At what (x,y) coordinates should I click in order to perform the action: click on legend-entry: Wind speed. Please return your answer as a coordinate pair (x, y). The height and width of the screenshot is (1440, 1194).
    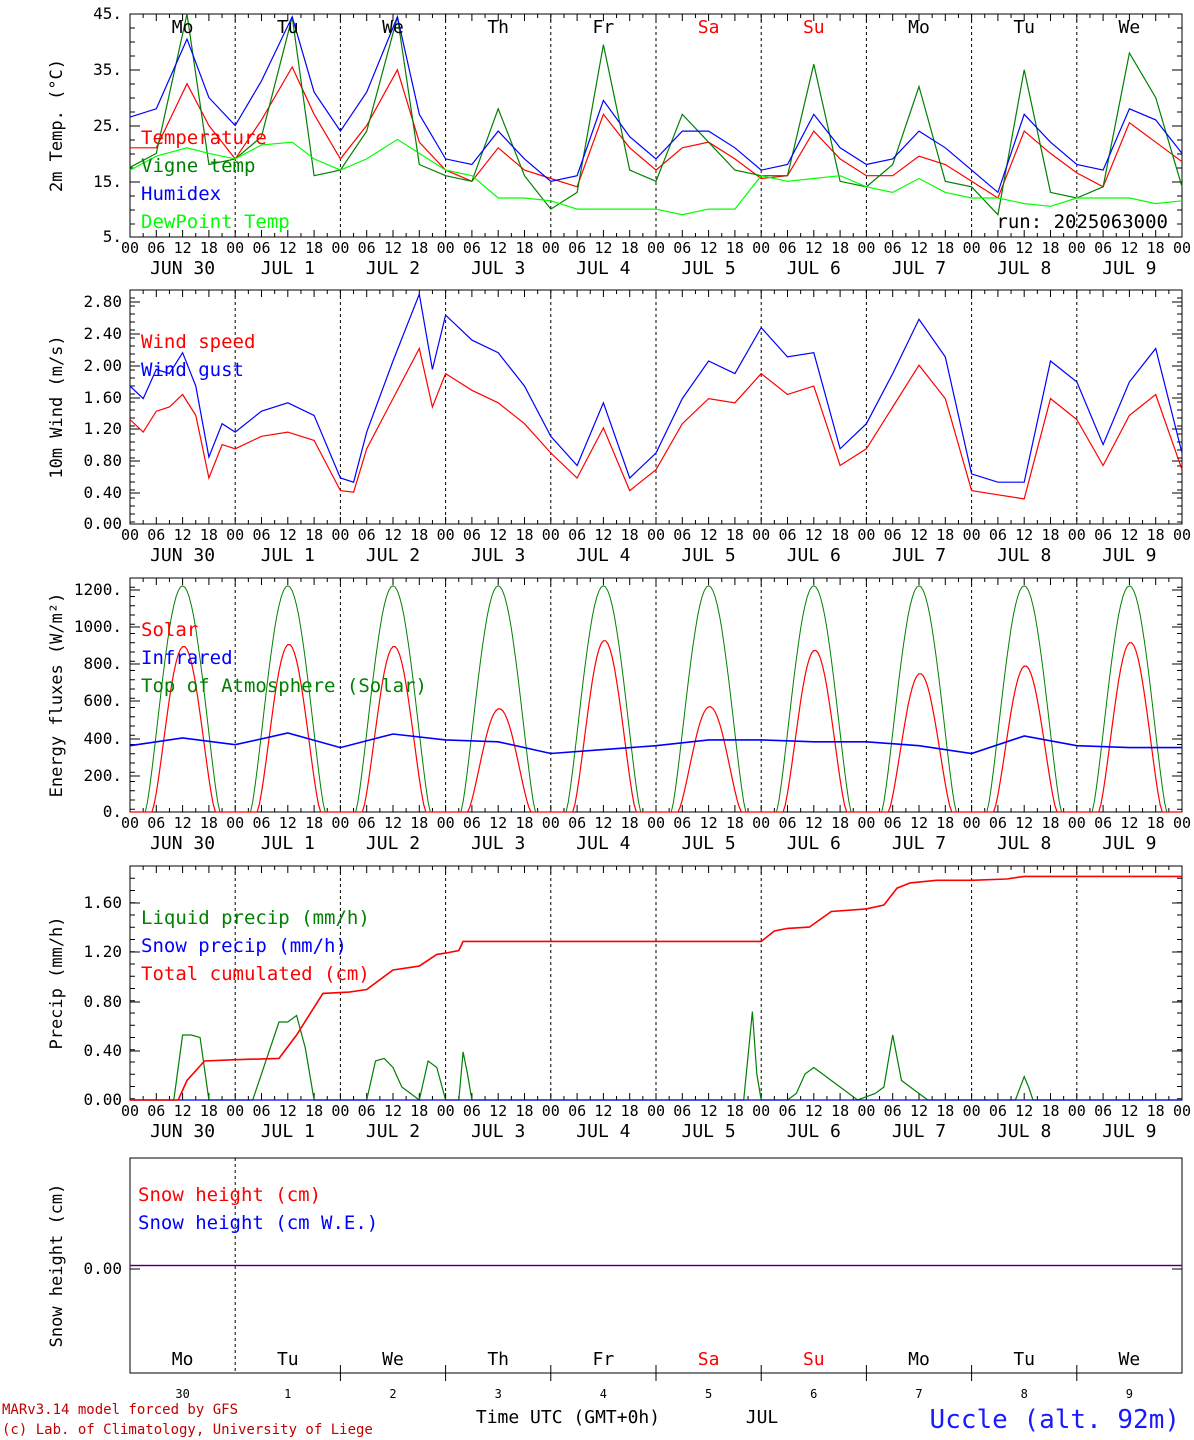
    Looking at the image, I should click on (198, 342).